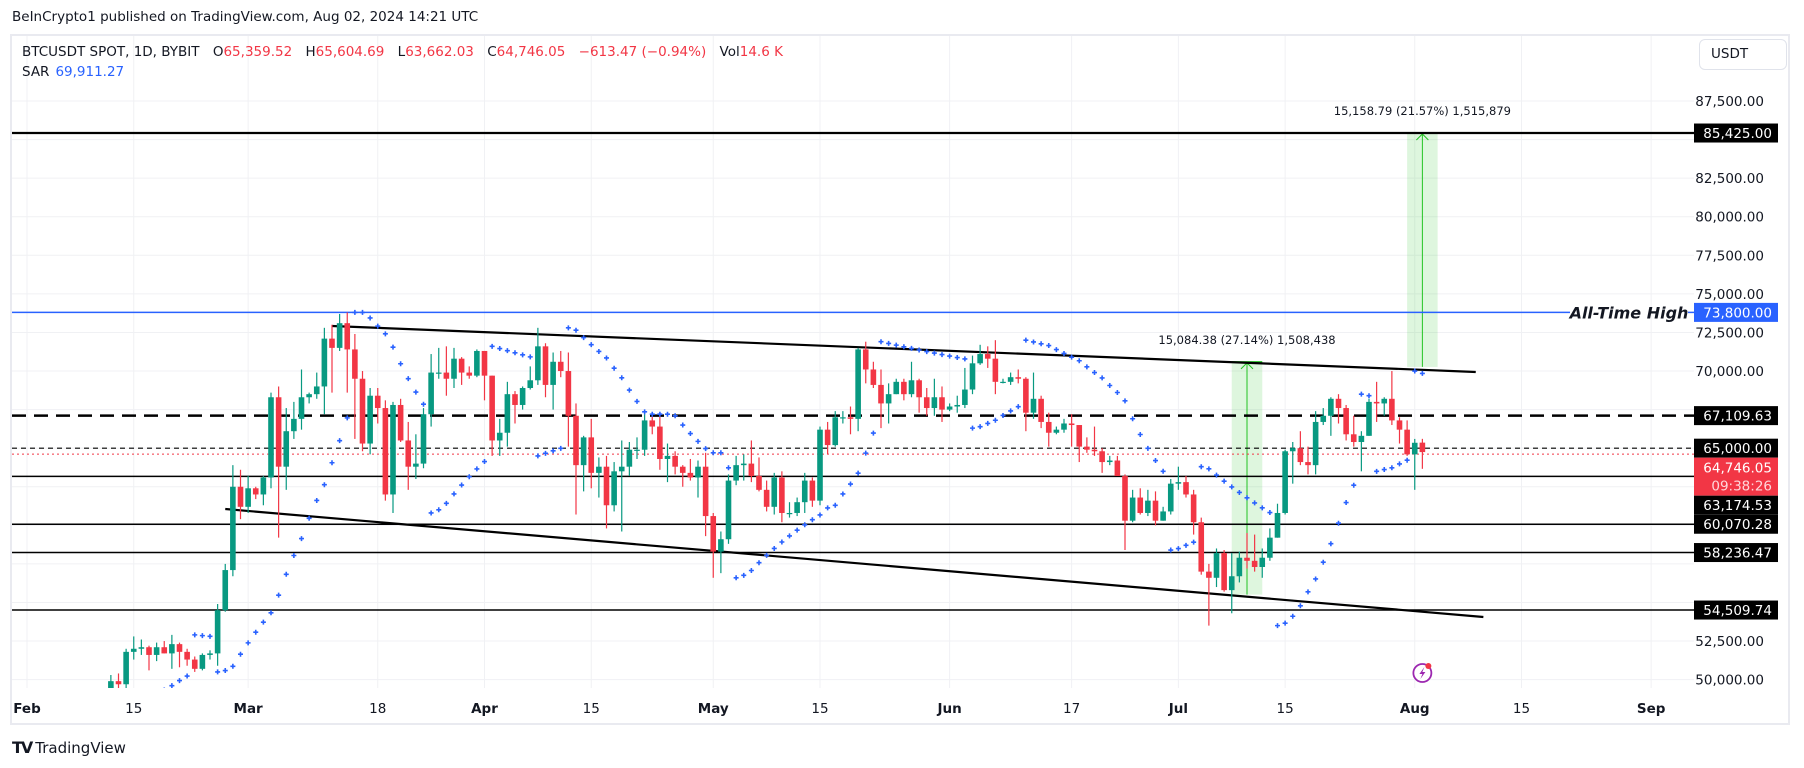  I want to click on tradingview-brand: TV TradingView, so click(69, 747).